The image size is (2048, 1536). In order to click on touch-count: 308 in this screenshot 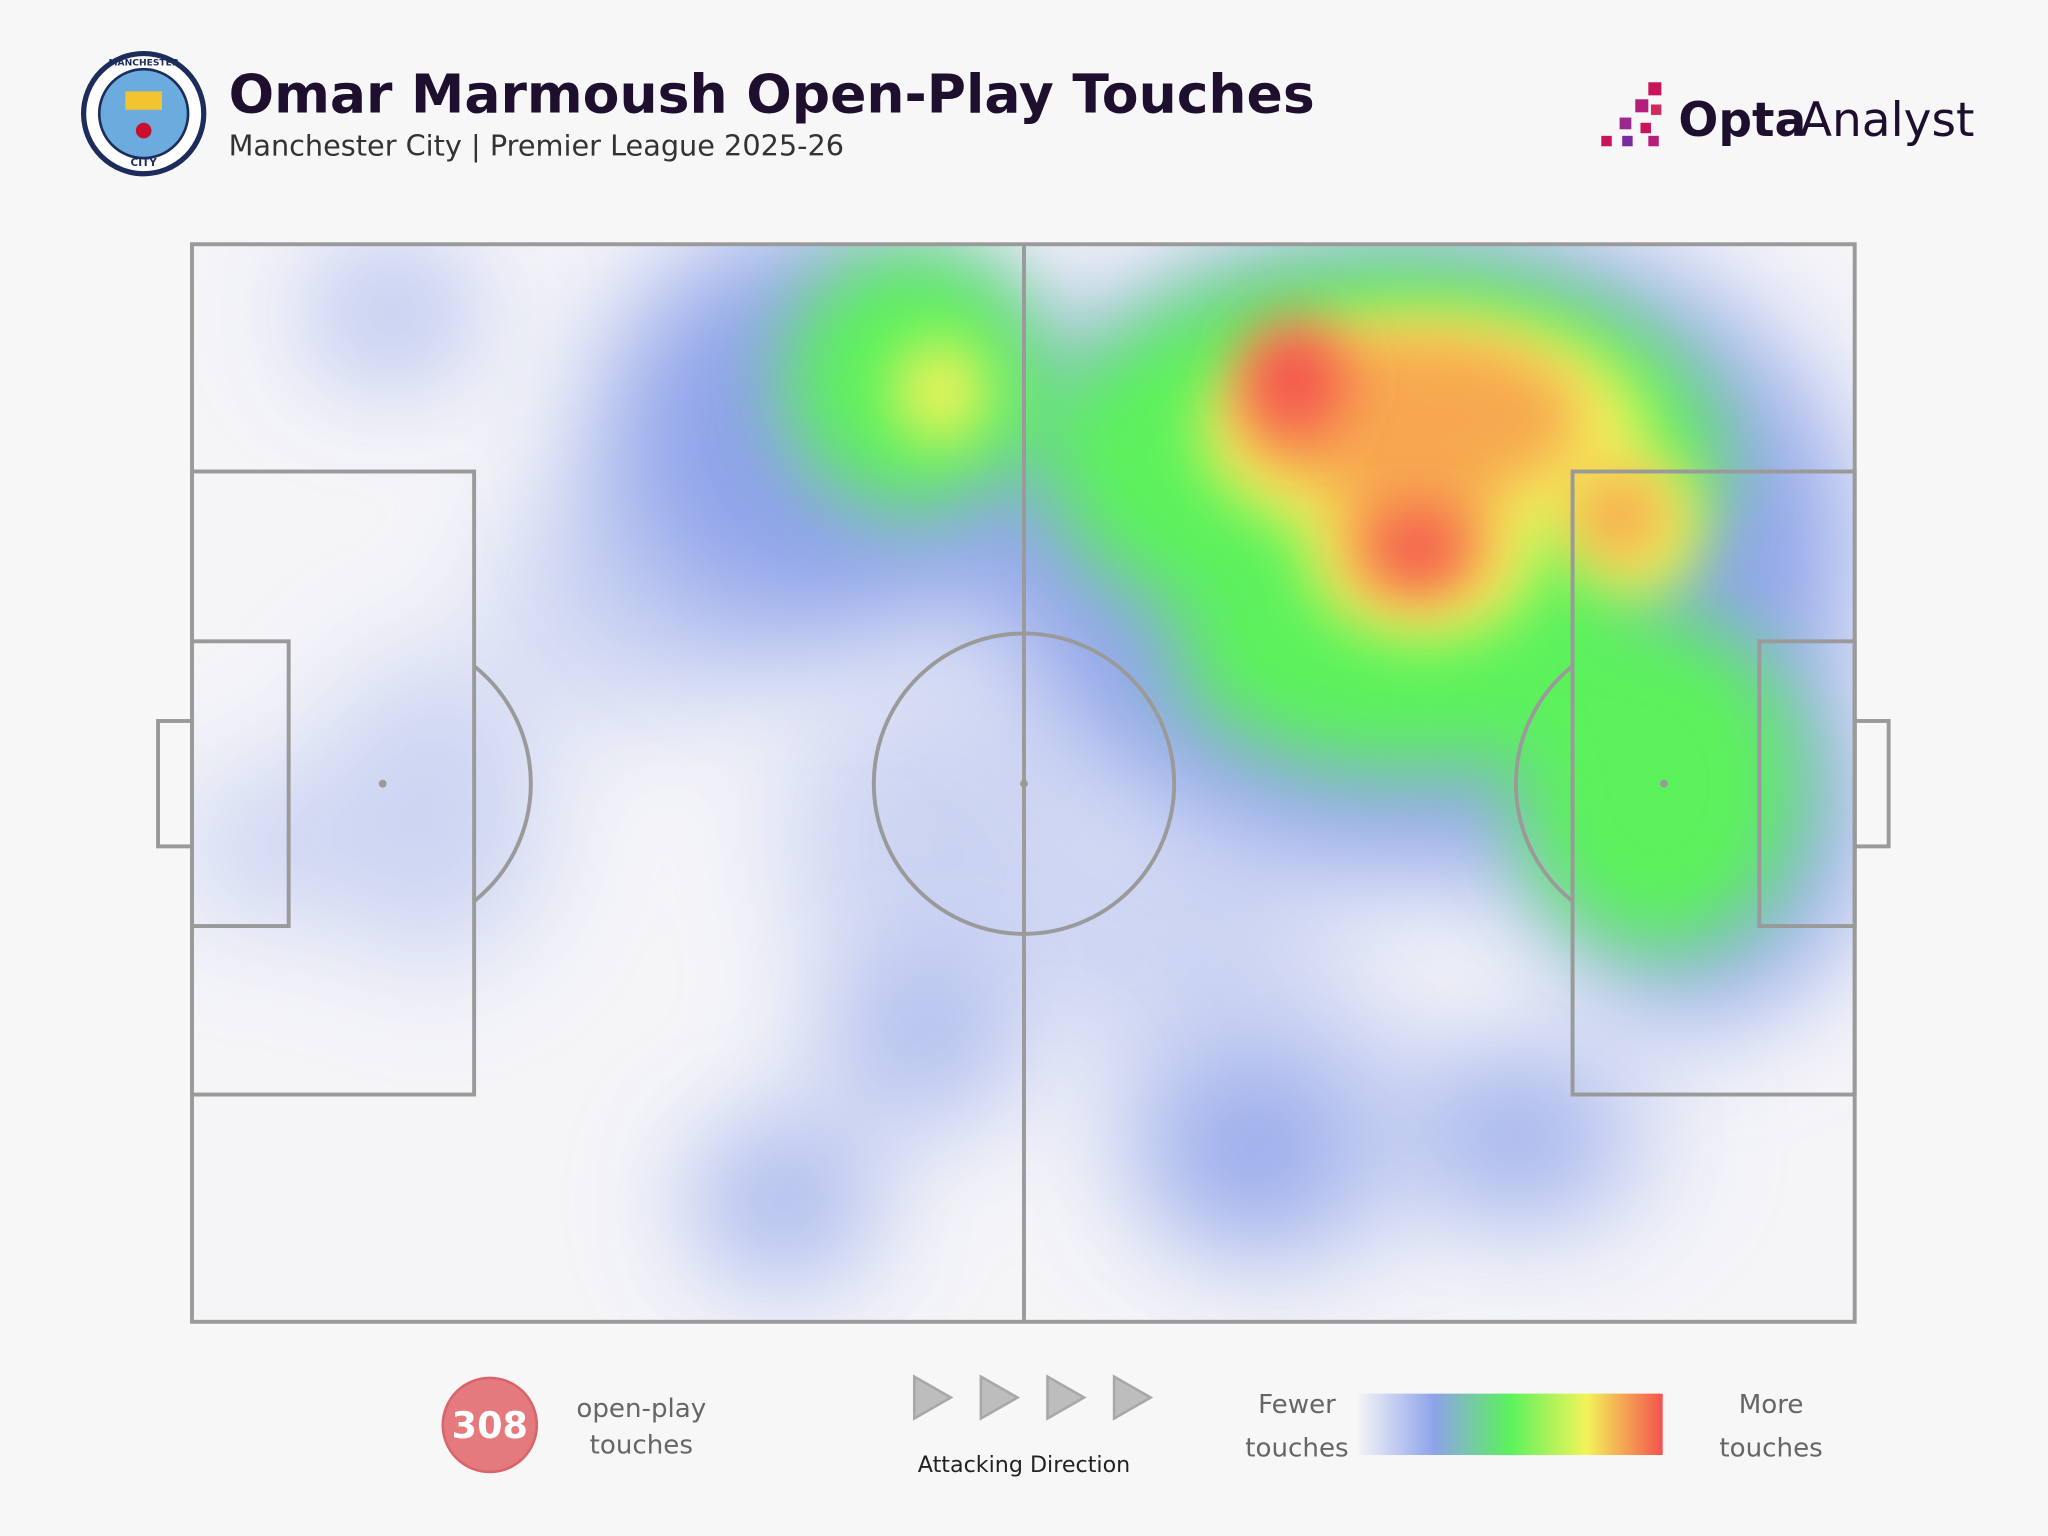, I will do `click(490, 1425)`.